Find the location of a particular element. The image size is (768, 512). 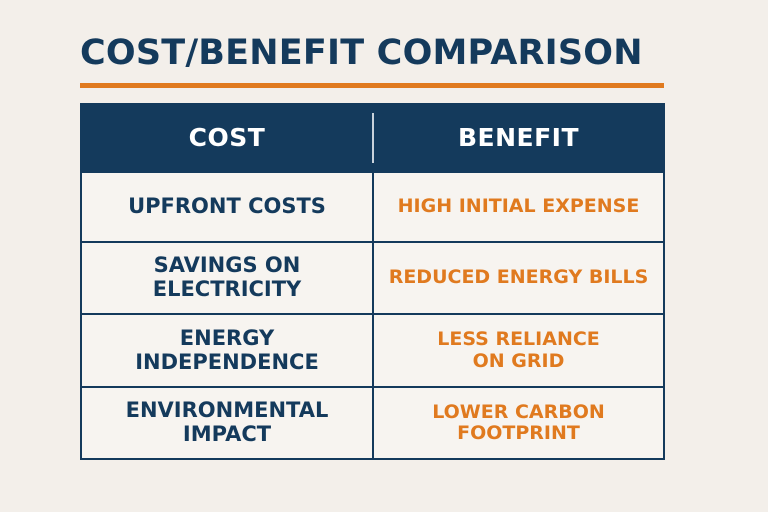

benefit-text: REDUCED ENERGY BILLS is located at coordinates (518, 277).